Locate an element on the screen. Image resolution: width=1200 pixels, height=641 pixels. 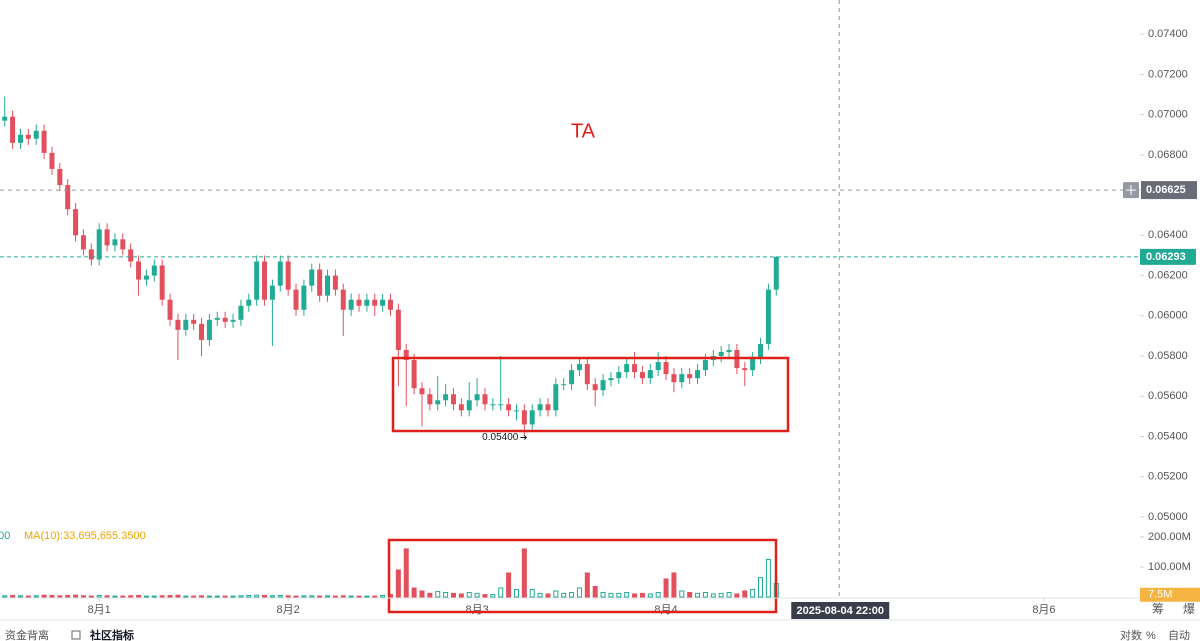
toolbar-button: 自动 is located at coordinates (1179, 635).